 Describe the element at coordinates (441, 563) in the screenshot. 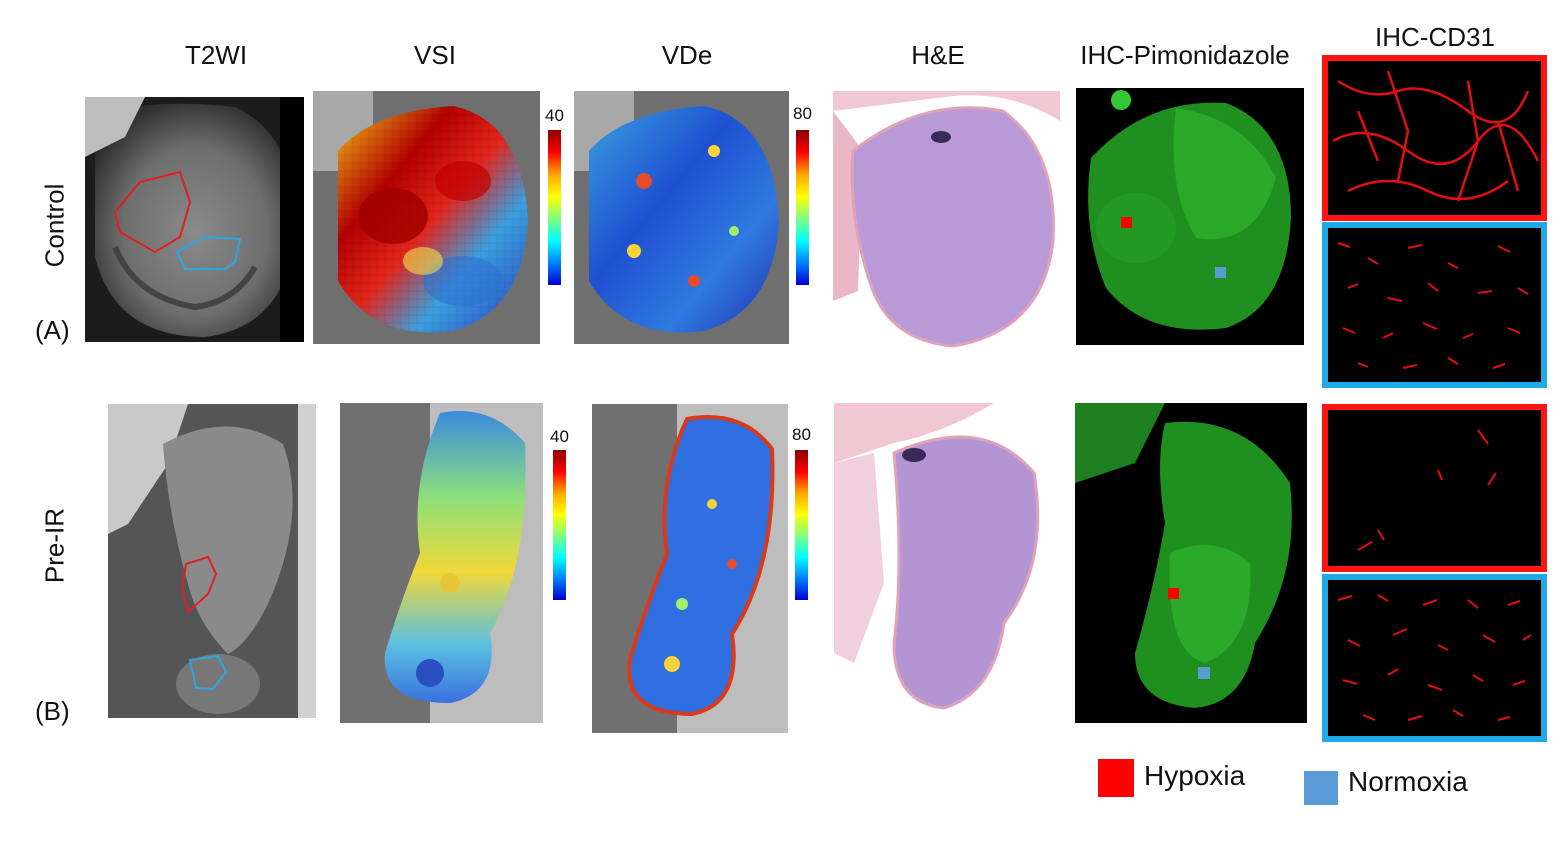

I see `vsi-map-preir` at that location.